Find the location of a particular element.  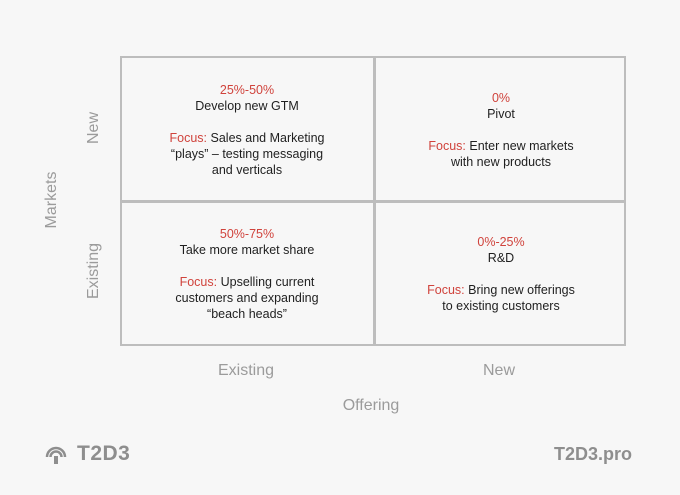

brand-name: T2D3 is located at coordinates (104, 453).